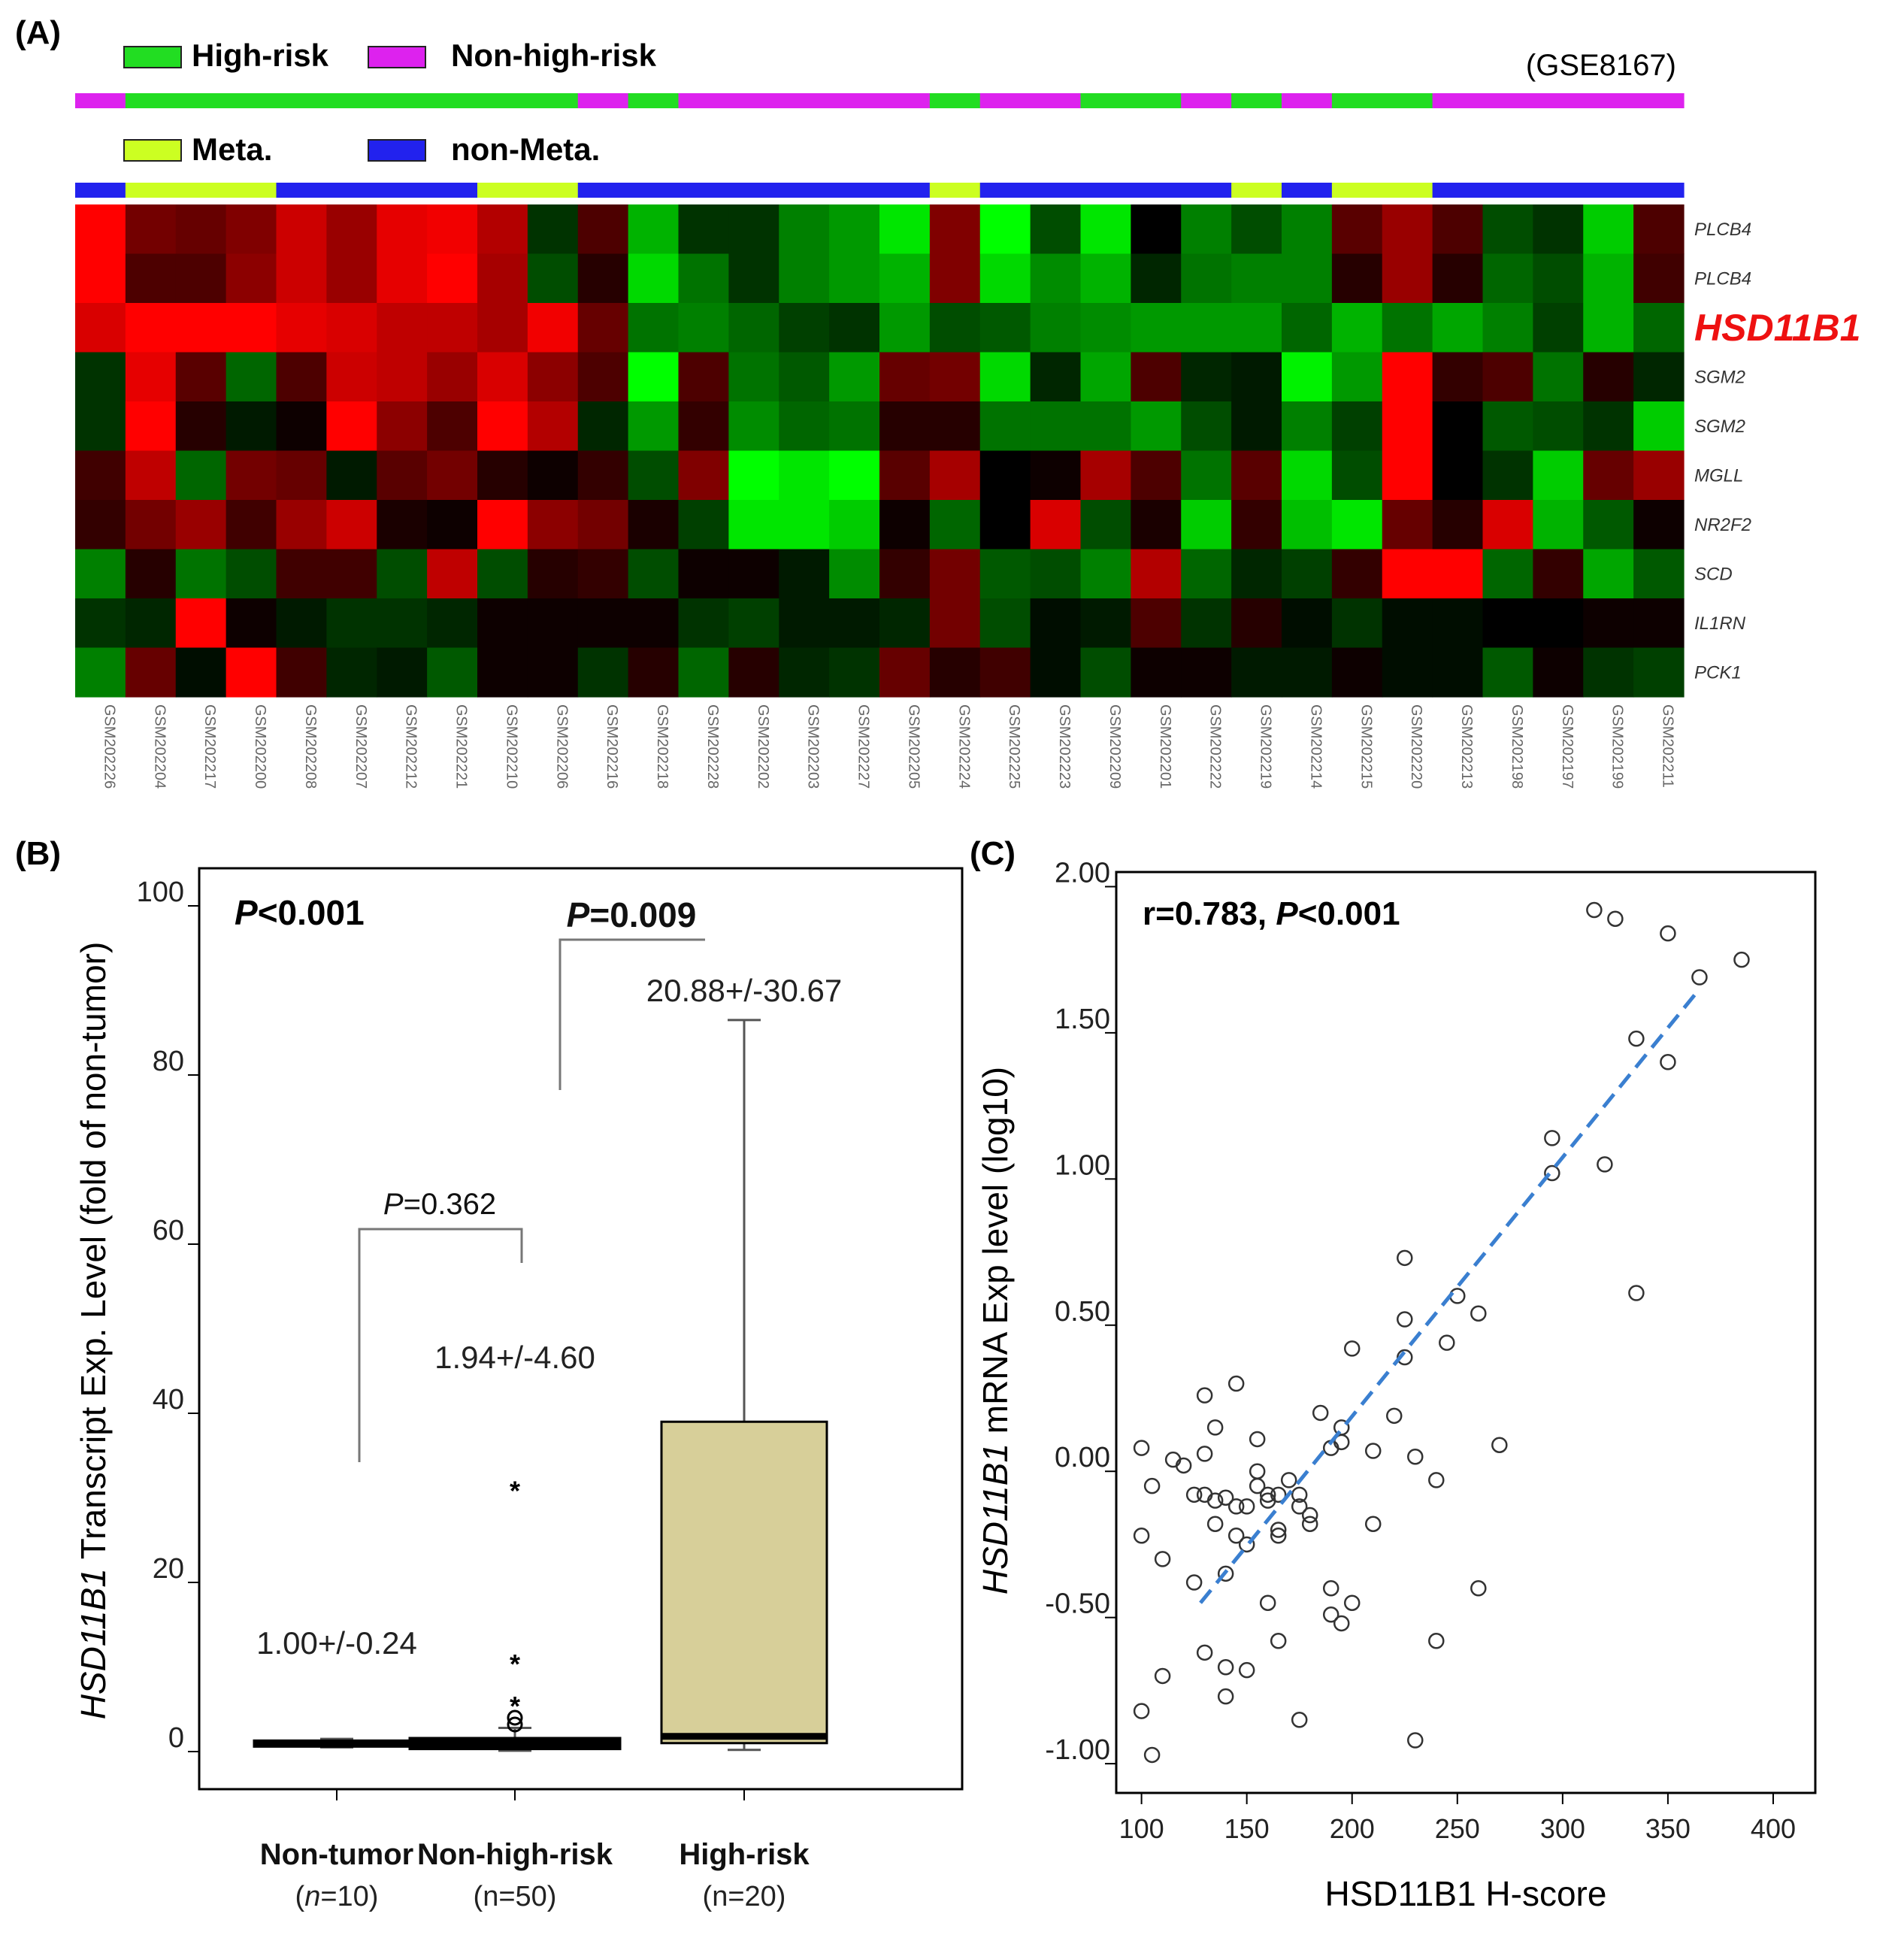 The width and height of the screenshot is (1904, 1935). Describe the element at coordinates (439, 1204) in the screenshot. I see `comparison-p-value: P=0.362` at that location.